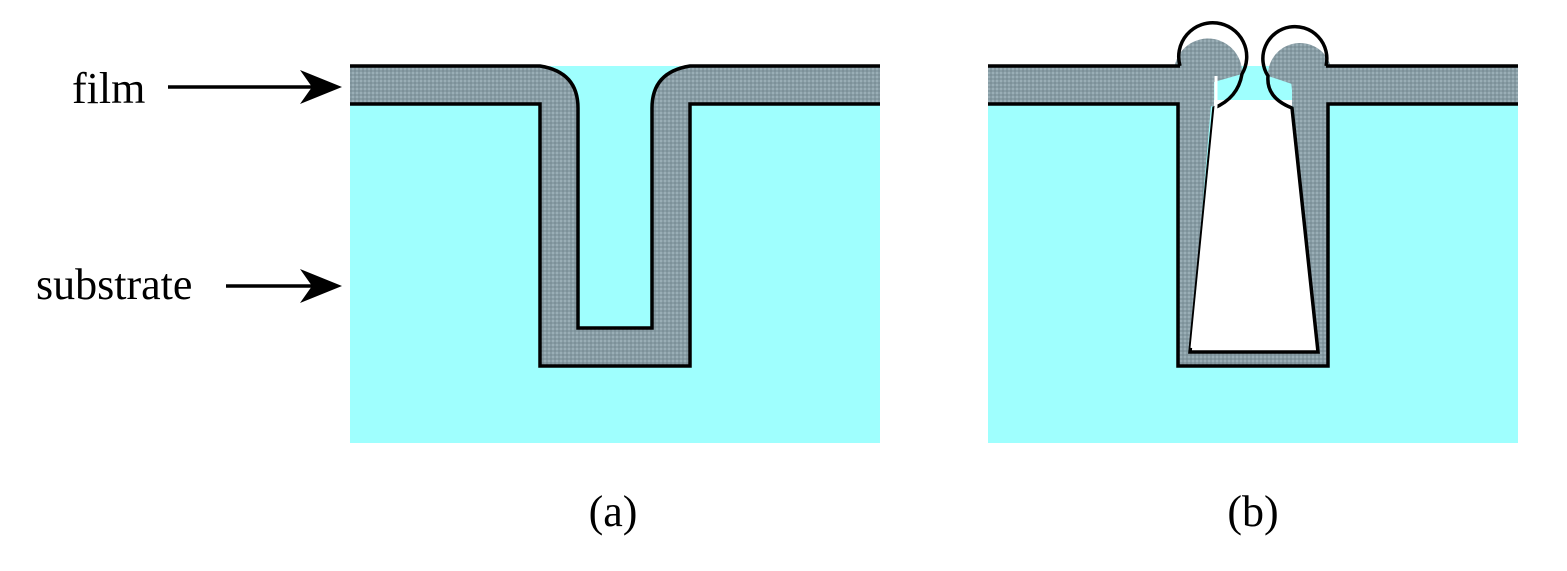 The image size is (1567, 571). Describe the element at coordinates (321, 87) in the screenshot. I see `film-arrow-head` at that location.